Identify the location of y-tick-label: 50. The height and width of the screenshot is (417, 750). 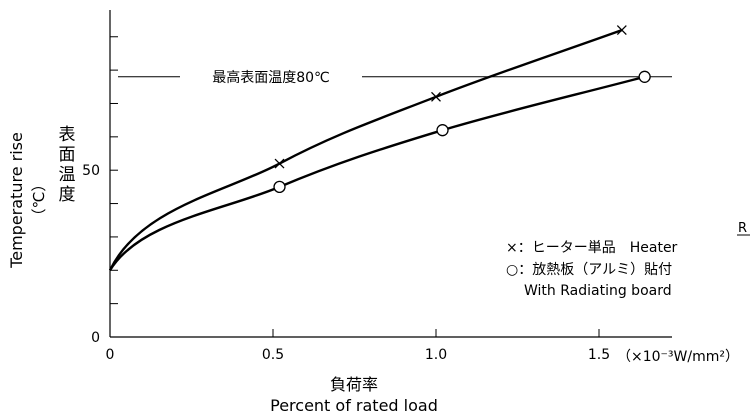
(91, 171).